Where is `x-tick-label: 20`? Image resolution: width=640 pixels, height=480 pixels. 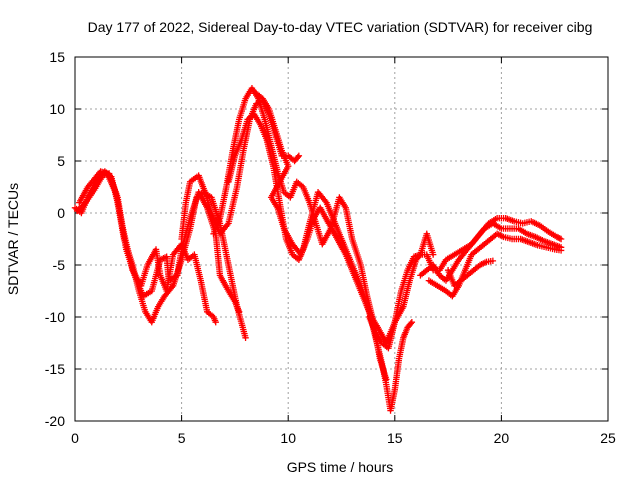 x-tick-label: 20 is located at coordinates (502, 438).